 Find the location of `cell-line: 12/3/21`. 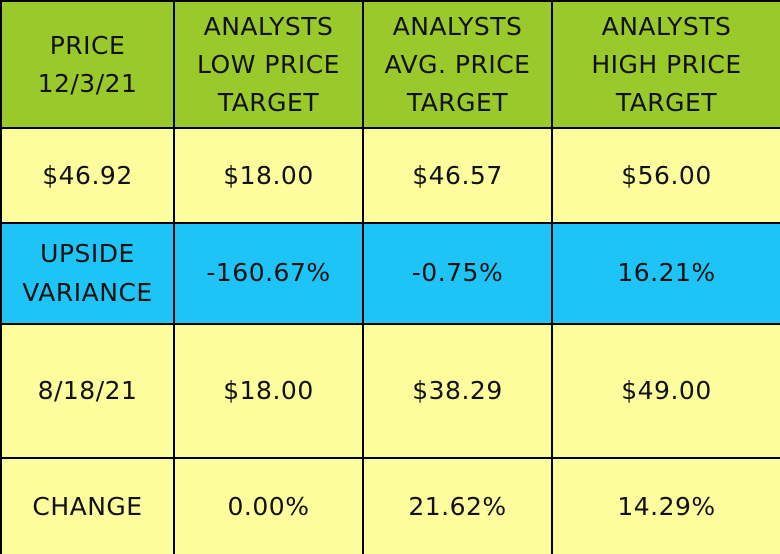

cell-line: 12/3/21 is located at coordinates (87, 83).